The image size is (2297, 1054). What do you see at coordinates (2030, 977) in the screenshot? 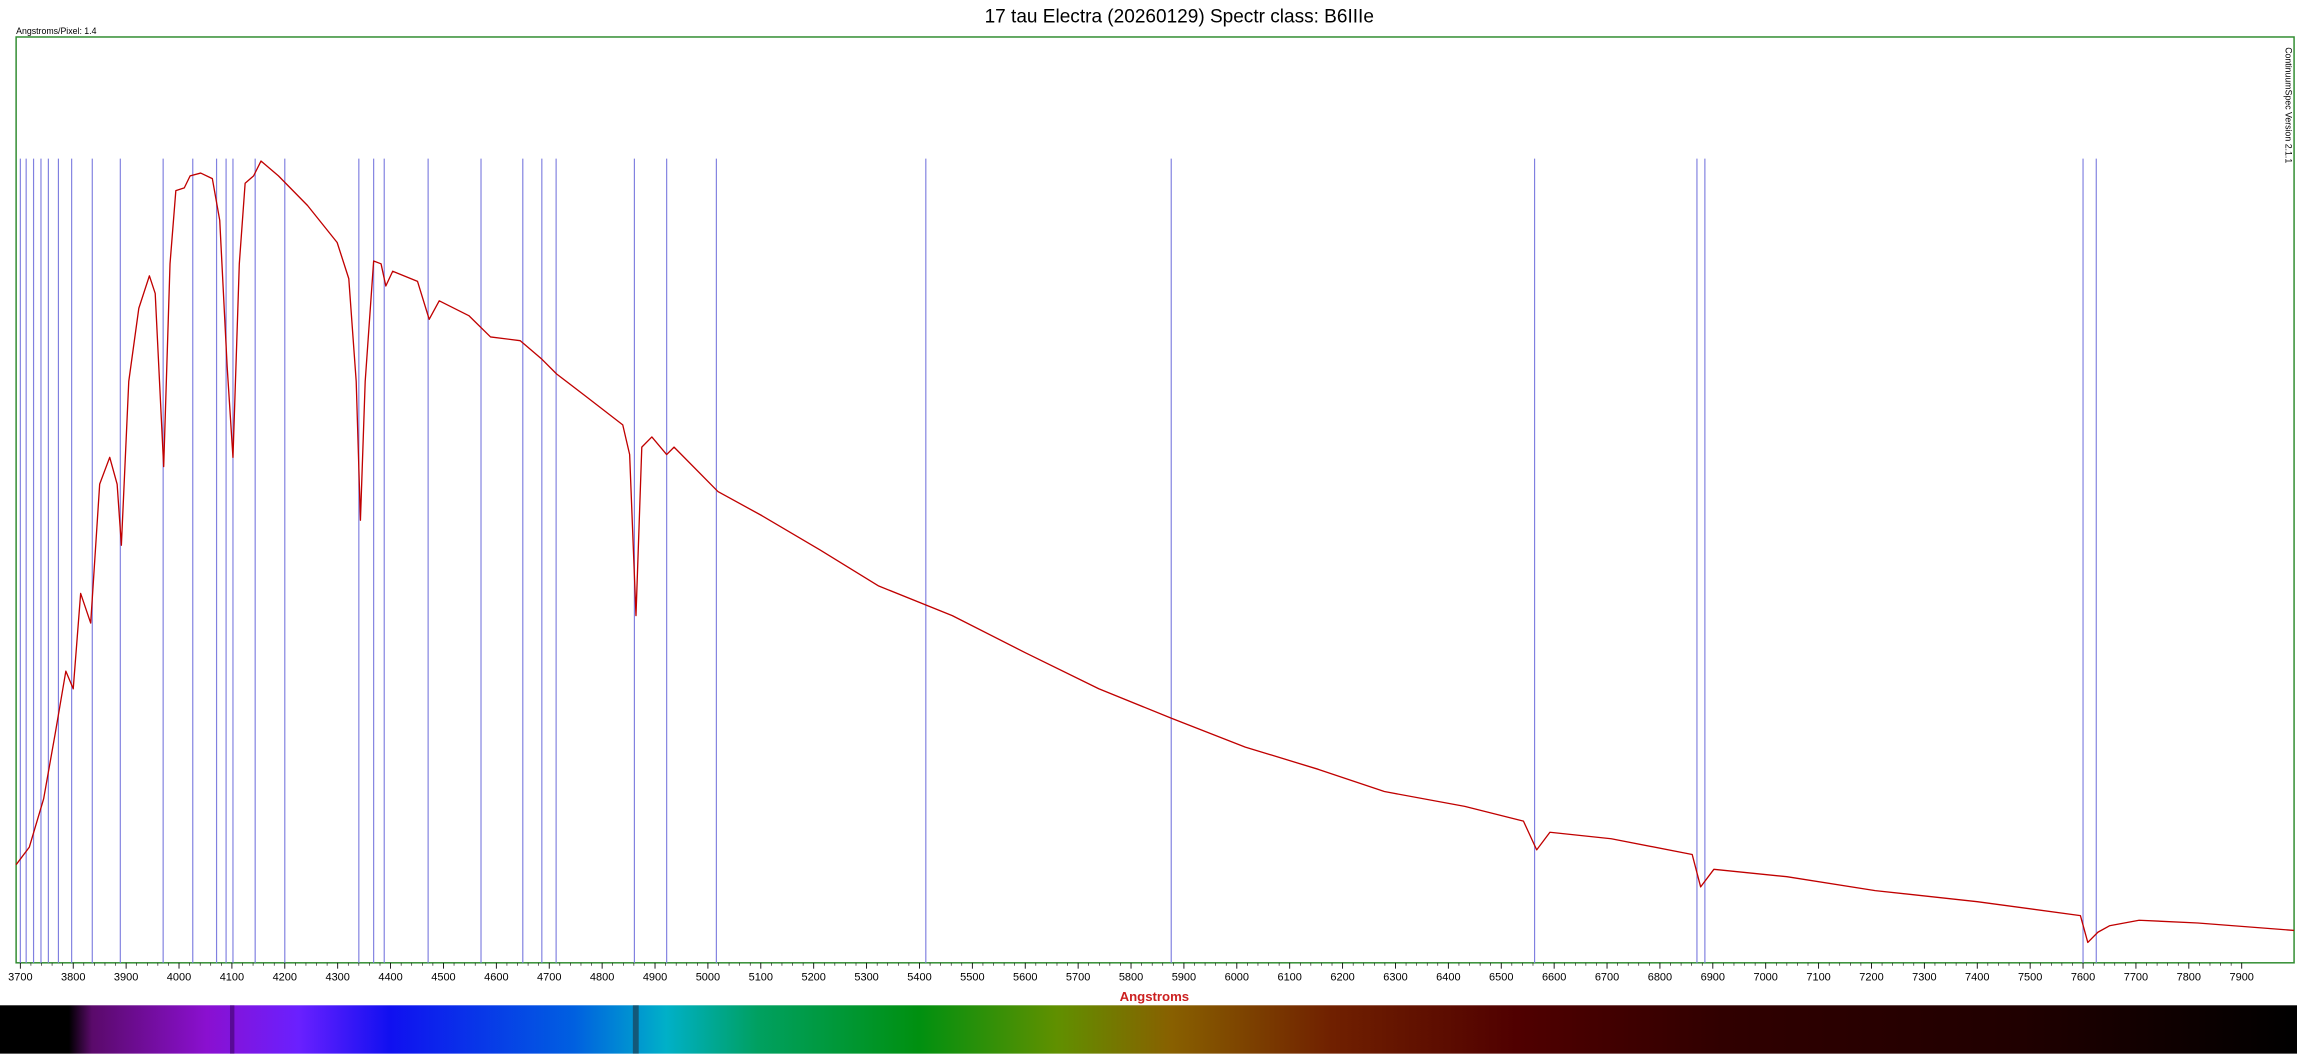
I see `x-tick-label: 7500` at bounding box center [2030, 977].